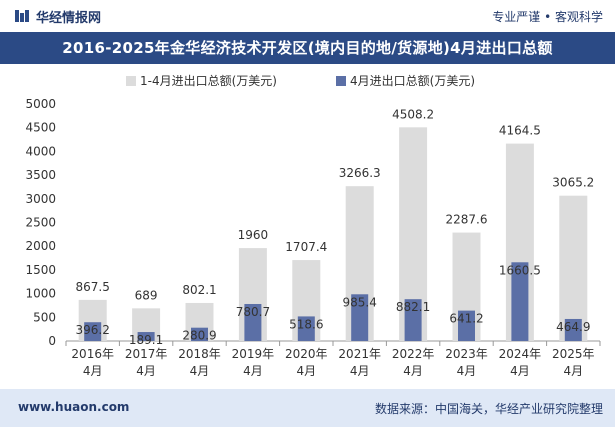 This screenshot has width=615, height=427. I want to click on top-bar: 华经情报网 专业严谨 • 客观科学, so click(307, 16).